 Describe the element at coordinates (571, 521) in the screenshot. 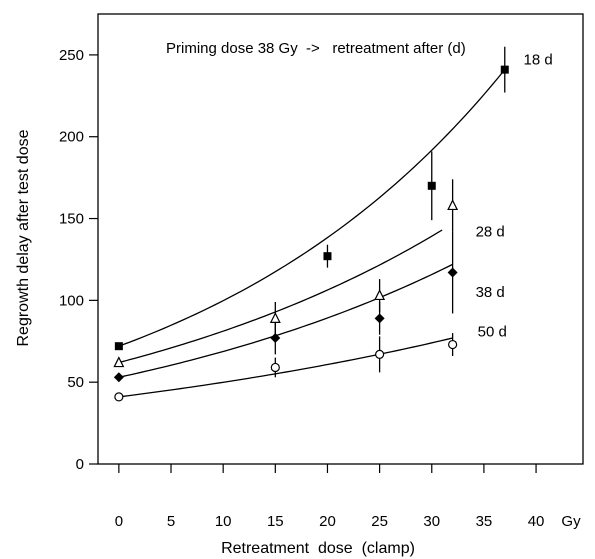

I see `x-axis-unit: Gy` at that location.